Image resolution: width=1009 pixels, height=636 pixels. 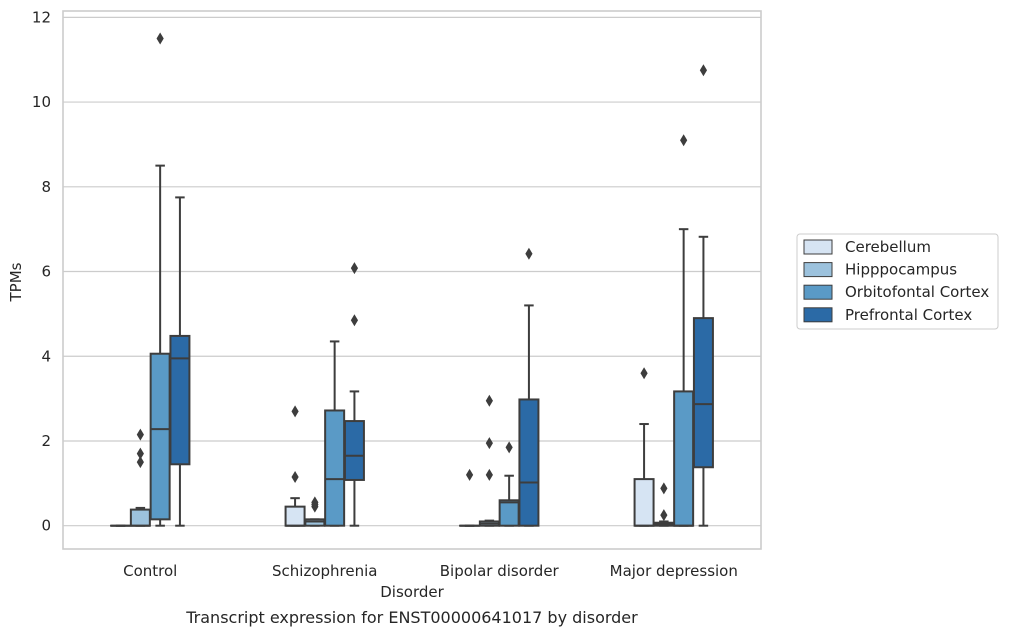 What do you see at coordinates (888, 247) in the screenshot?
I see `legend-label: Cerebellum` at bounding box center [888, 247].